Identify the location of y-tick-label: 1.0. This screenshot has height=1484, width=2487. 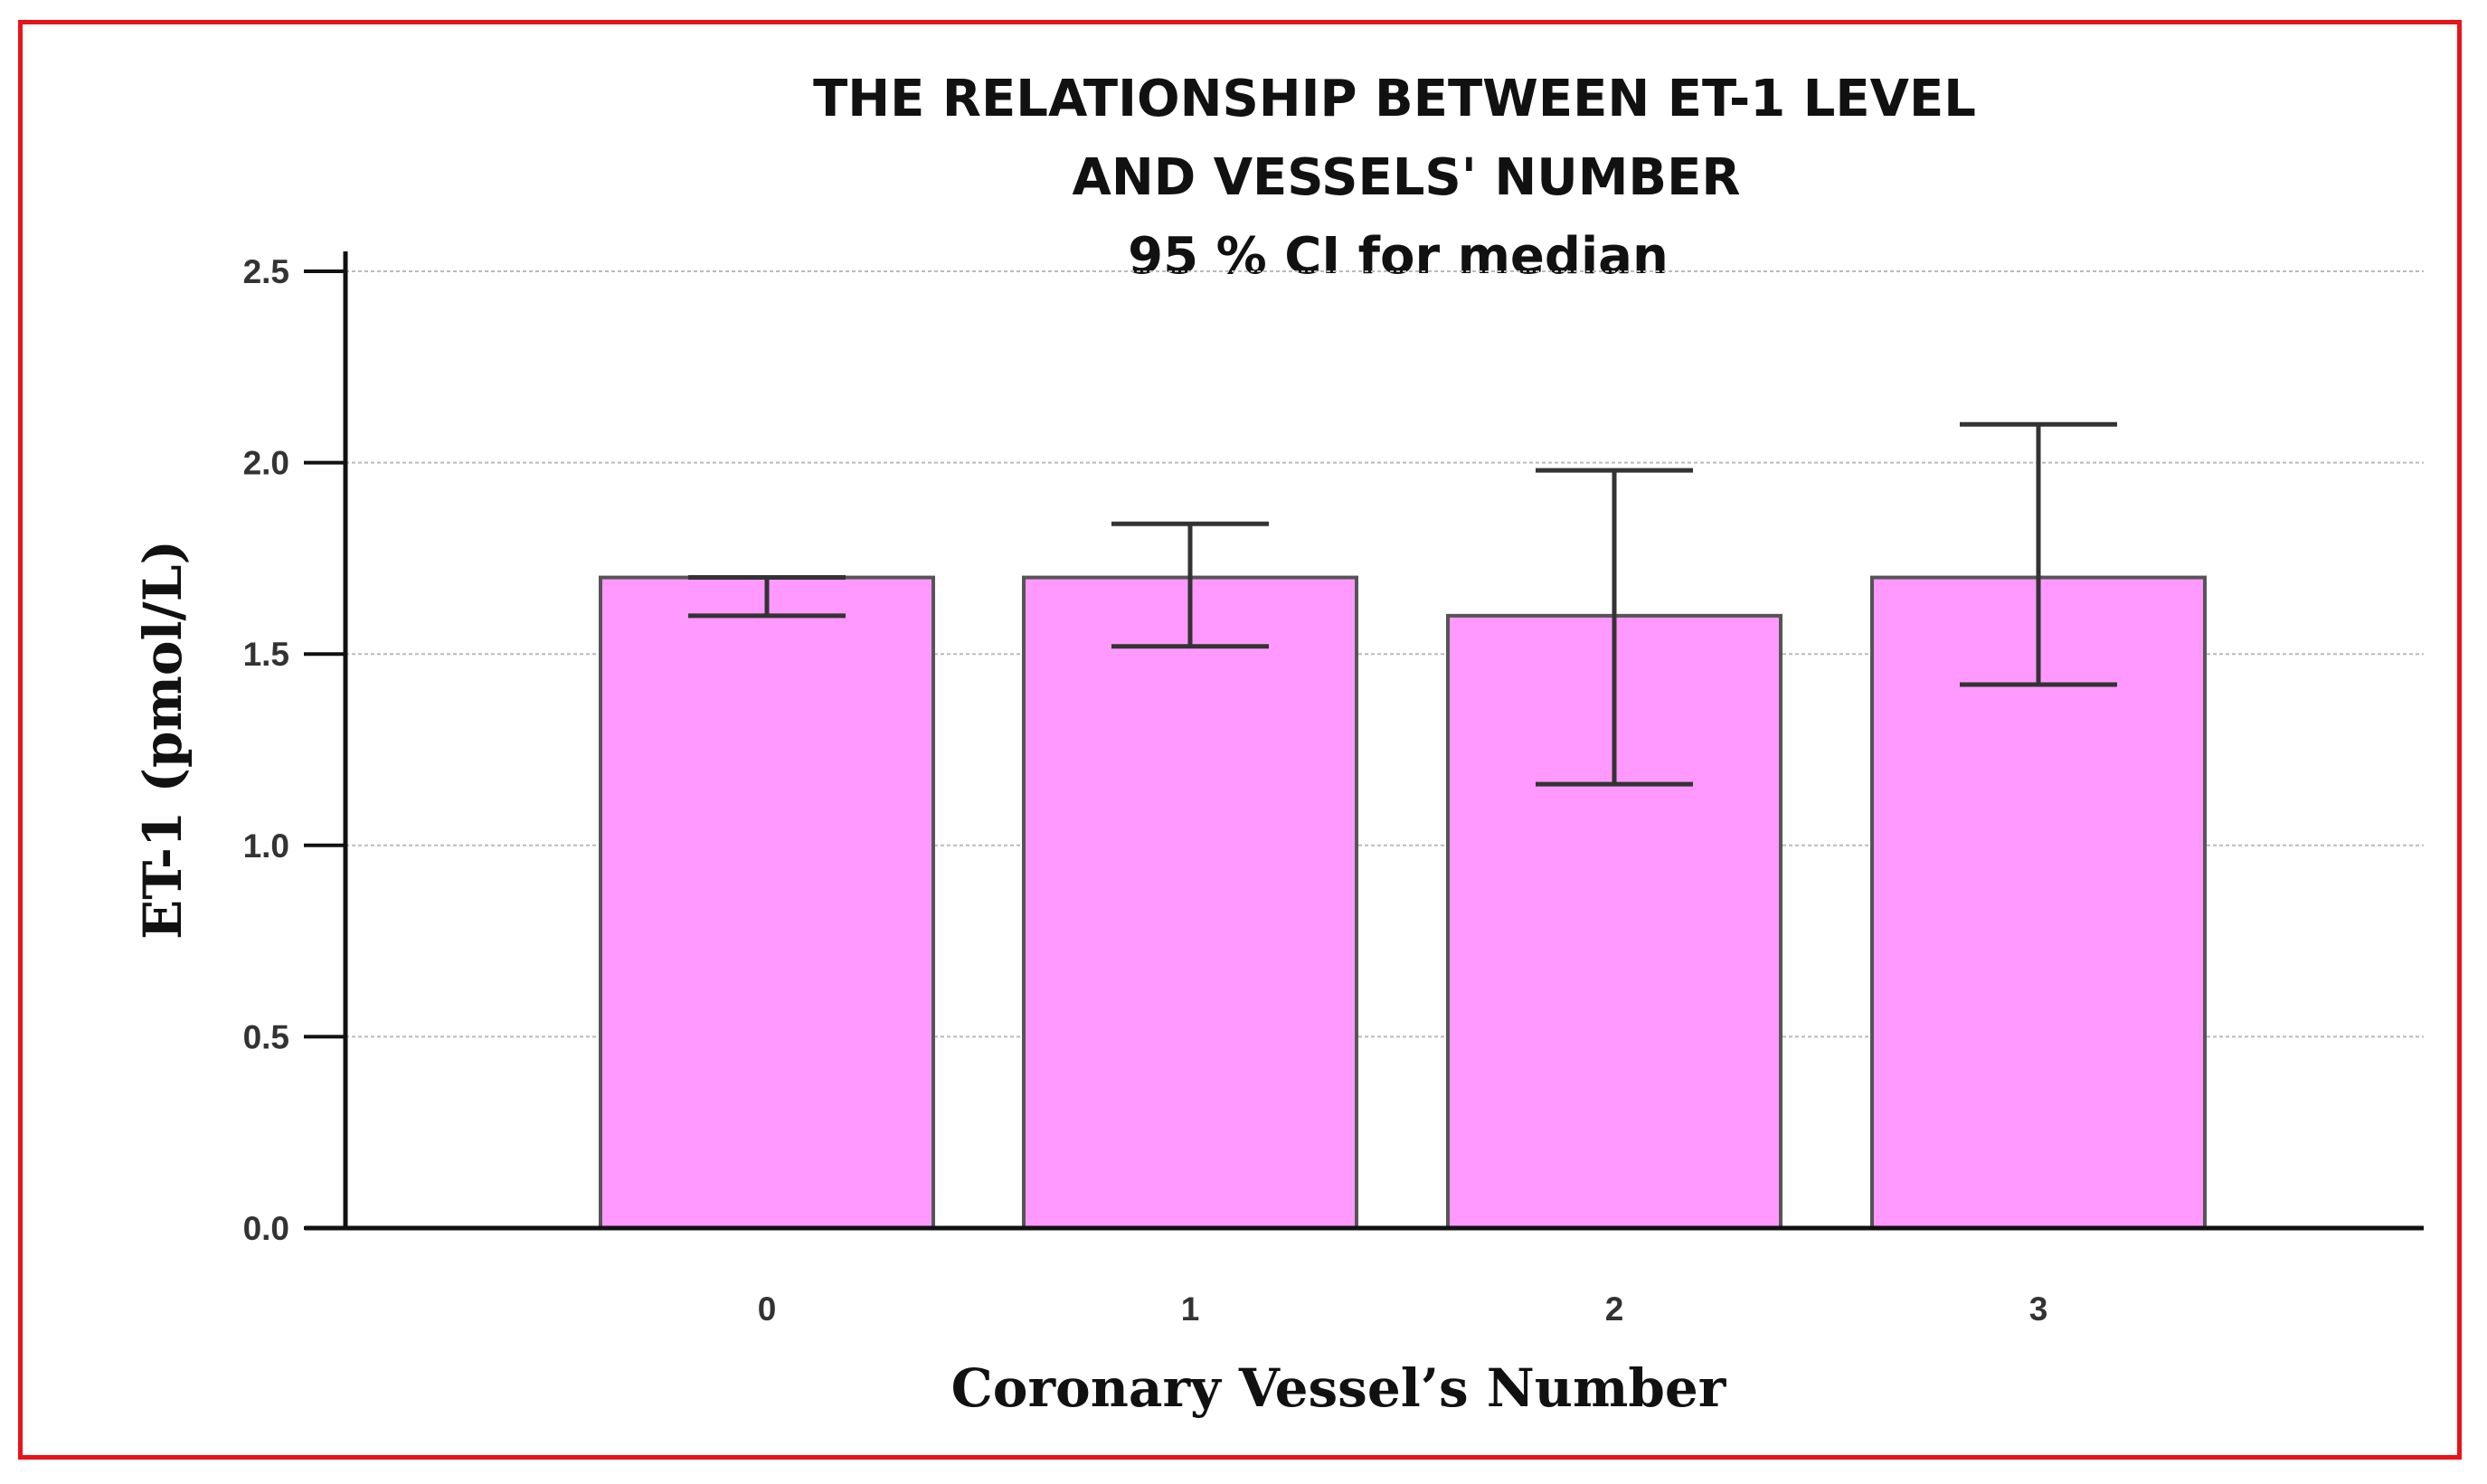
(266, 846).